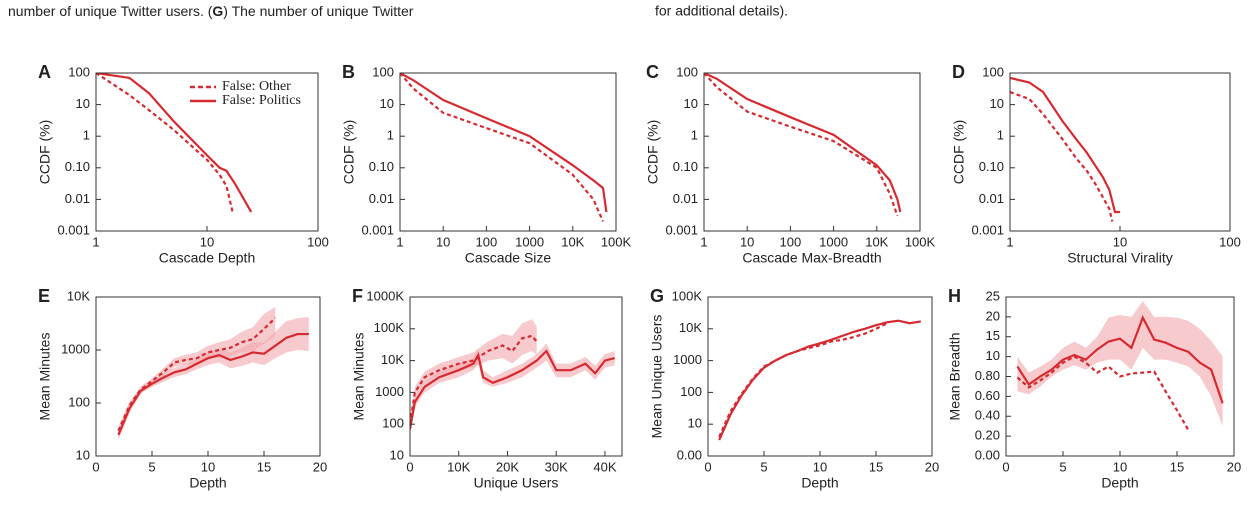  What do you see at coordinates (652, 72) in the screenshot?
I see `panel-label: C` at bounding box center [652, 72].